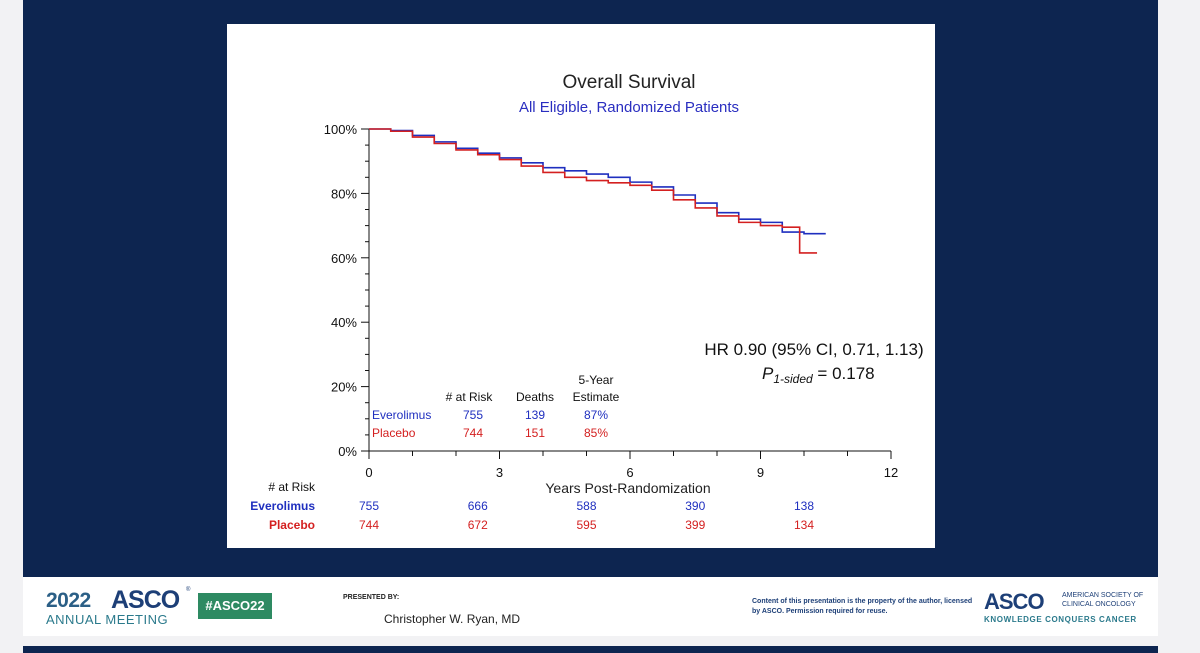  Describe the element at coordinates (844, 373) in the screenshot. I see `p-number: = 0.178` at that location.